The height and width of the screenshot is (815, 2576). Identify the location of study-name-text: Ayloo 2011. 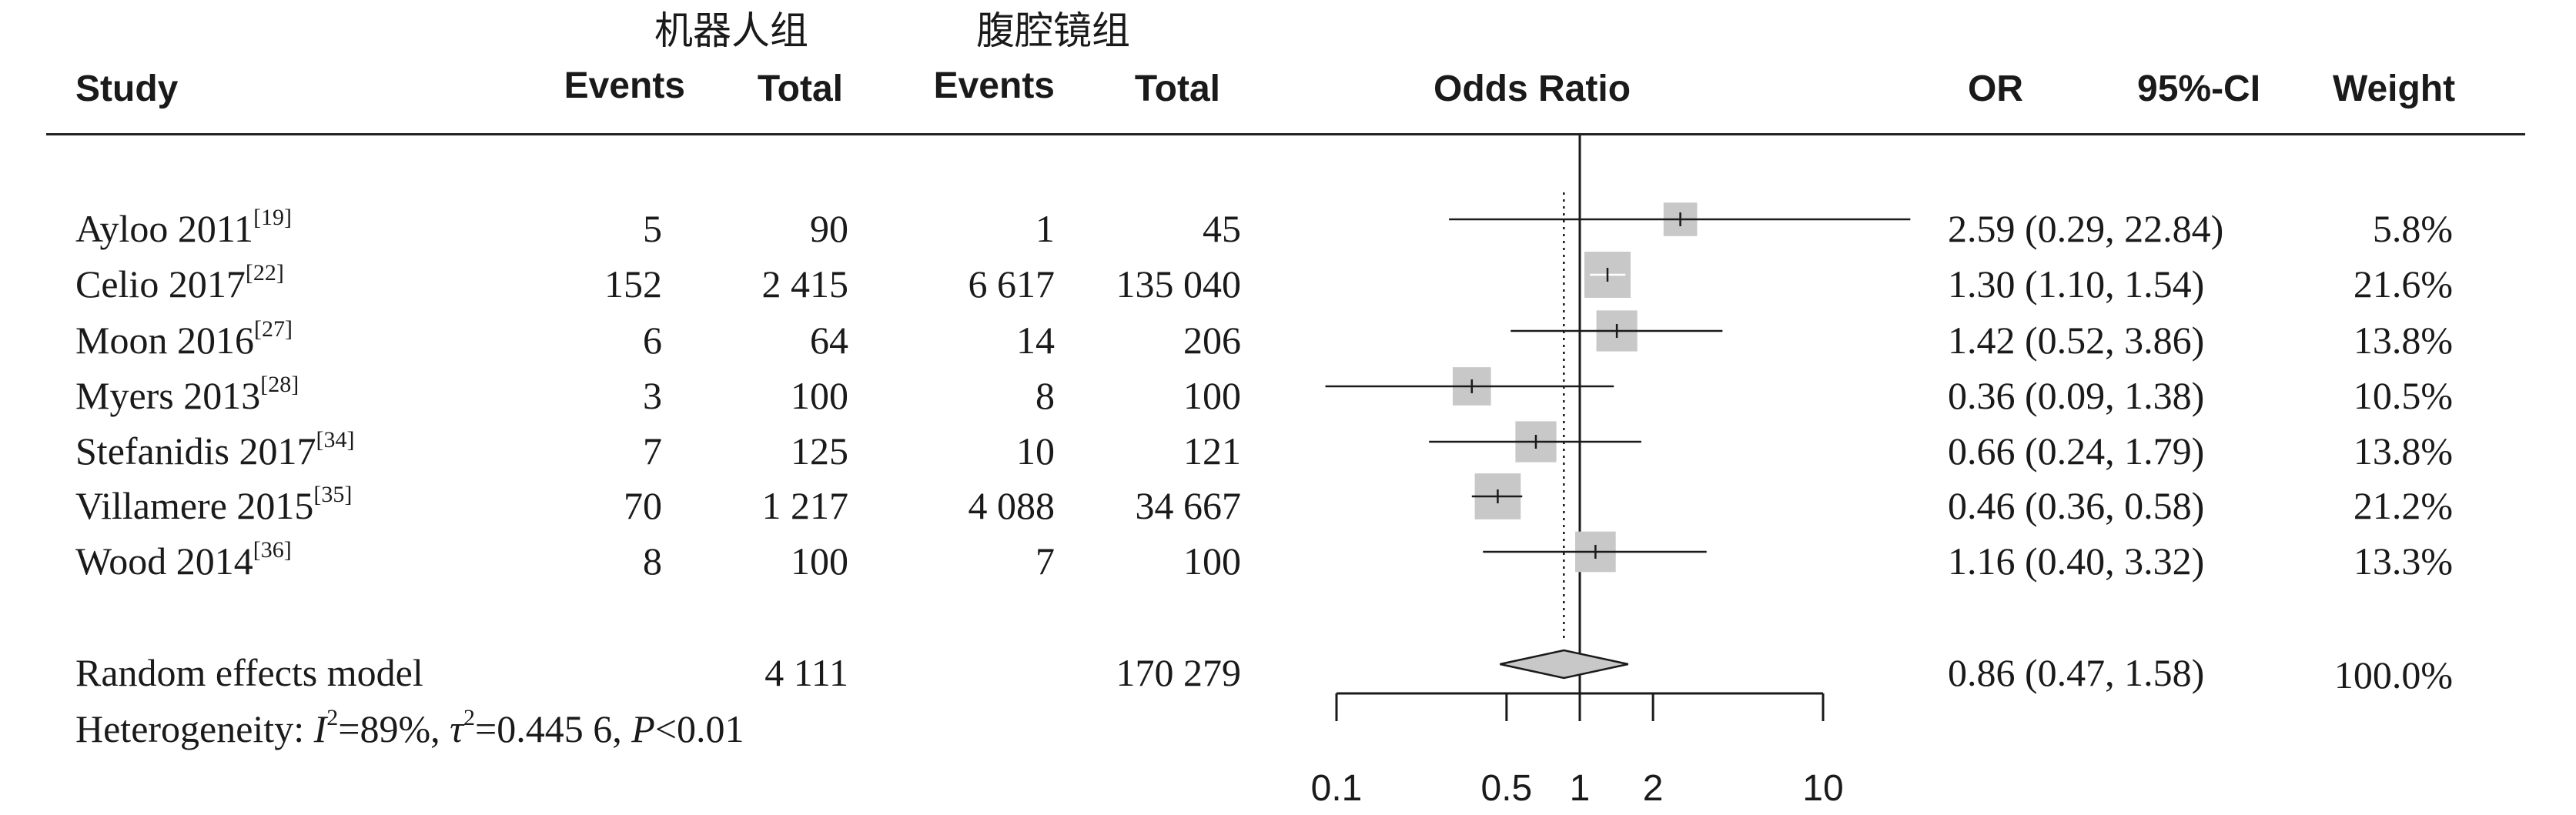
(165, 228).